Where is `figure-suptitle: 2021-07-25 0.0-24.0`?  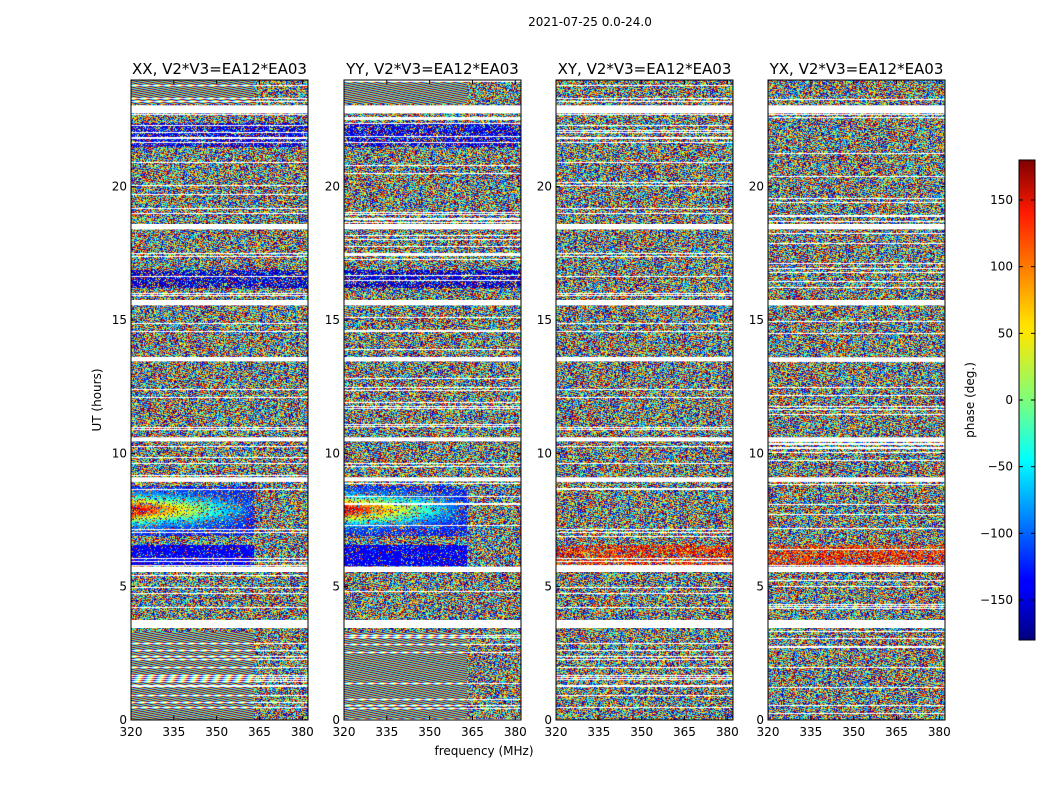 figure-suptitle: 2021-07-25 0.0-24.0 is located at coordinates (590, 22).